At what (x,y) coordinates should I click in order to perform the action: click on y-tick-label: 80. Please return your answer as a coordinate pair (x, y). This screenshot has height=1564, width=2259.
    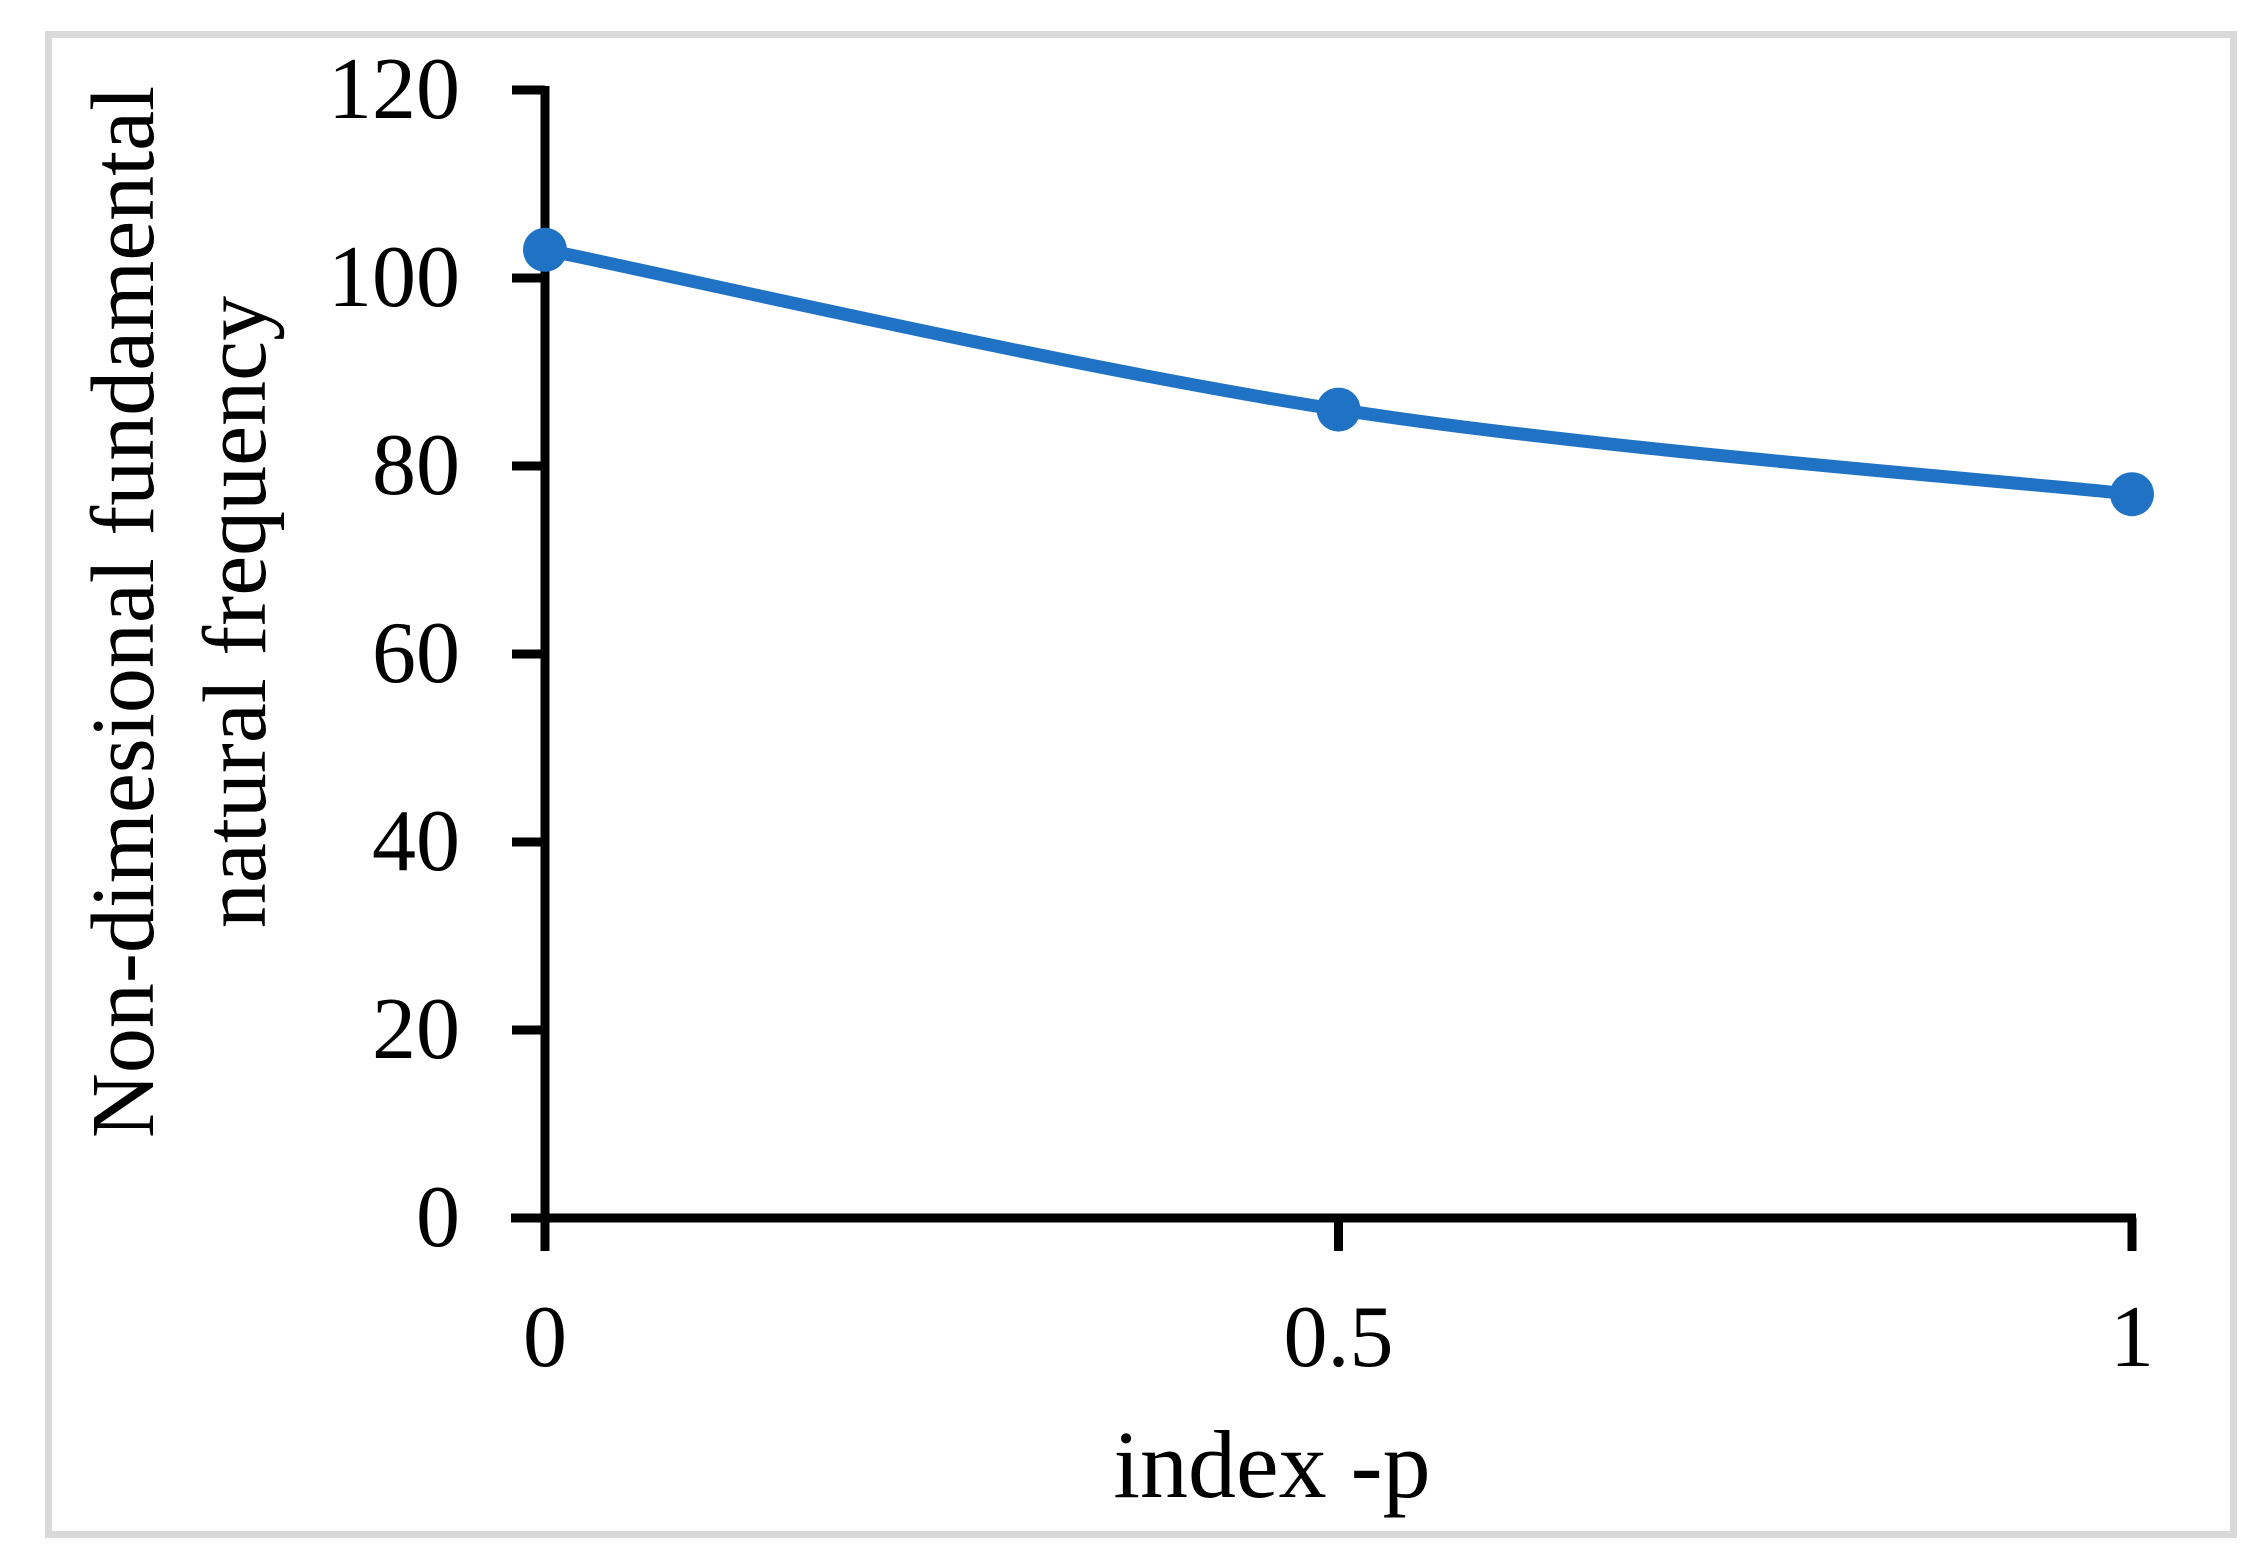
    Looking at the image, I should click on (416, 465).